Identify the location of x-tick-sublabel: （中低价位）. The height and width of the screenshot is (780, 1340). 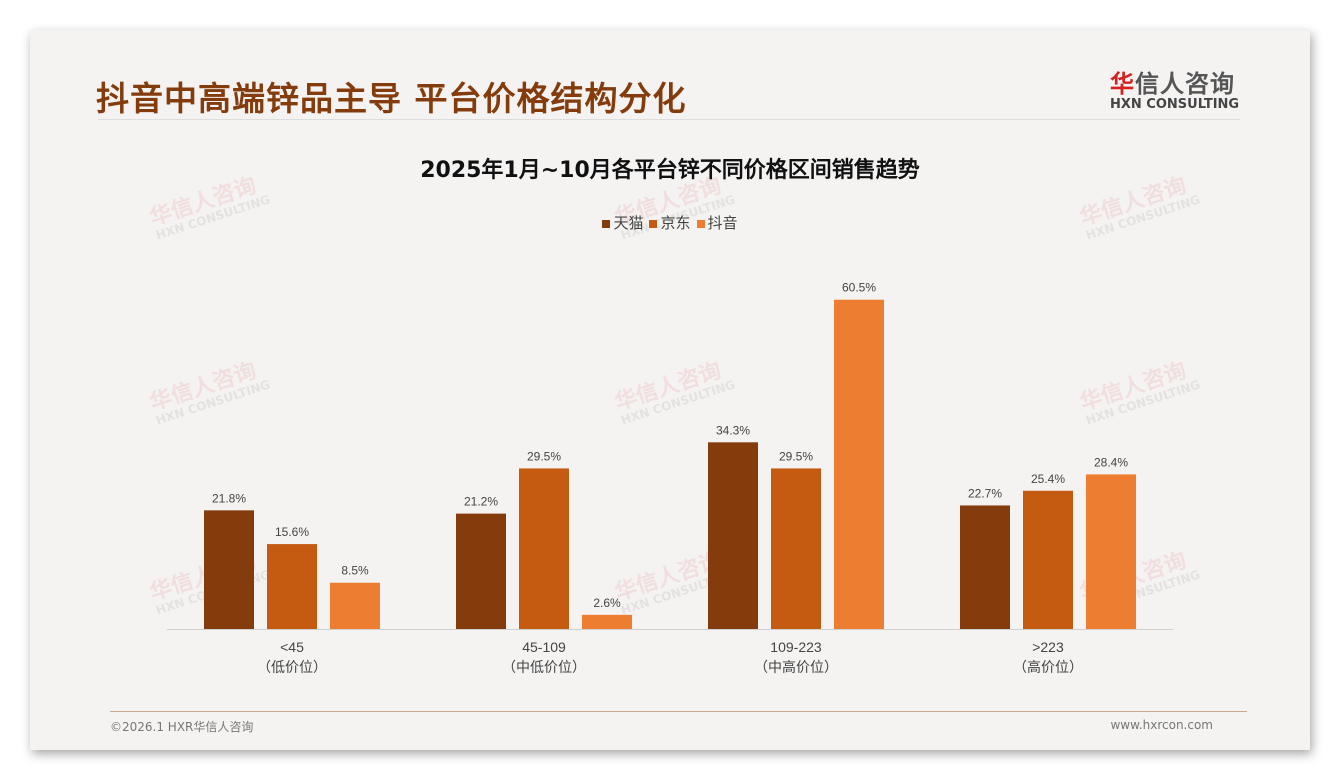
(544, 668).